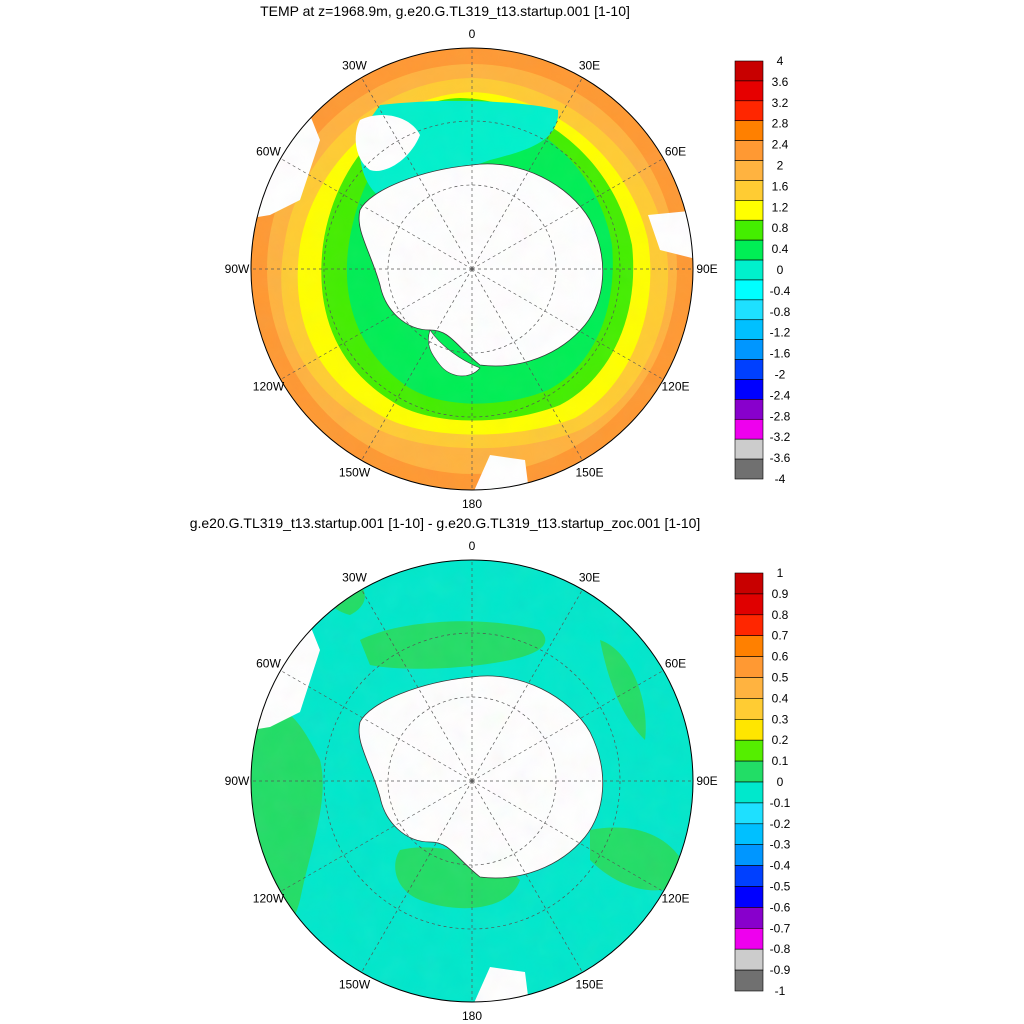  What do you see at coordinates (237, 269) in the screenshot?
I see `top-lon-label-90W: 90W` at bounding box center [237, 269].